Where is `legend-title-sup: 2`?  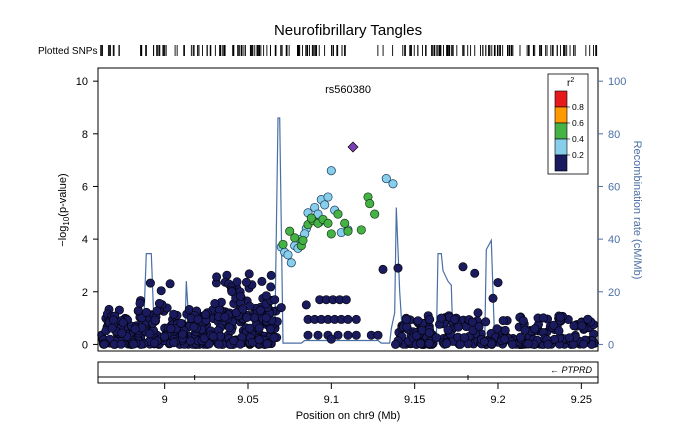 legend-title-sup: 2 is located at coordinates (572, 80).